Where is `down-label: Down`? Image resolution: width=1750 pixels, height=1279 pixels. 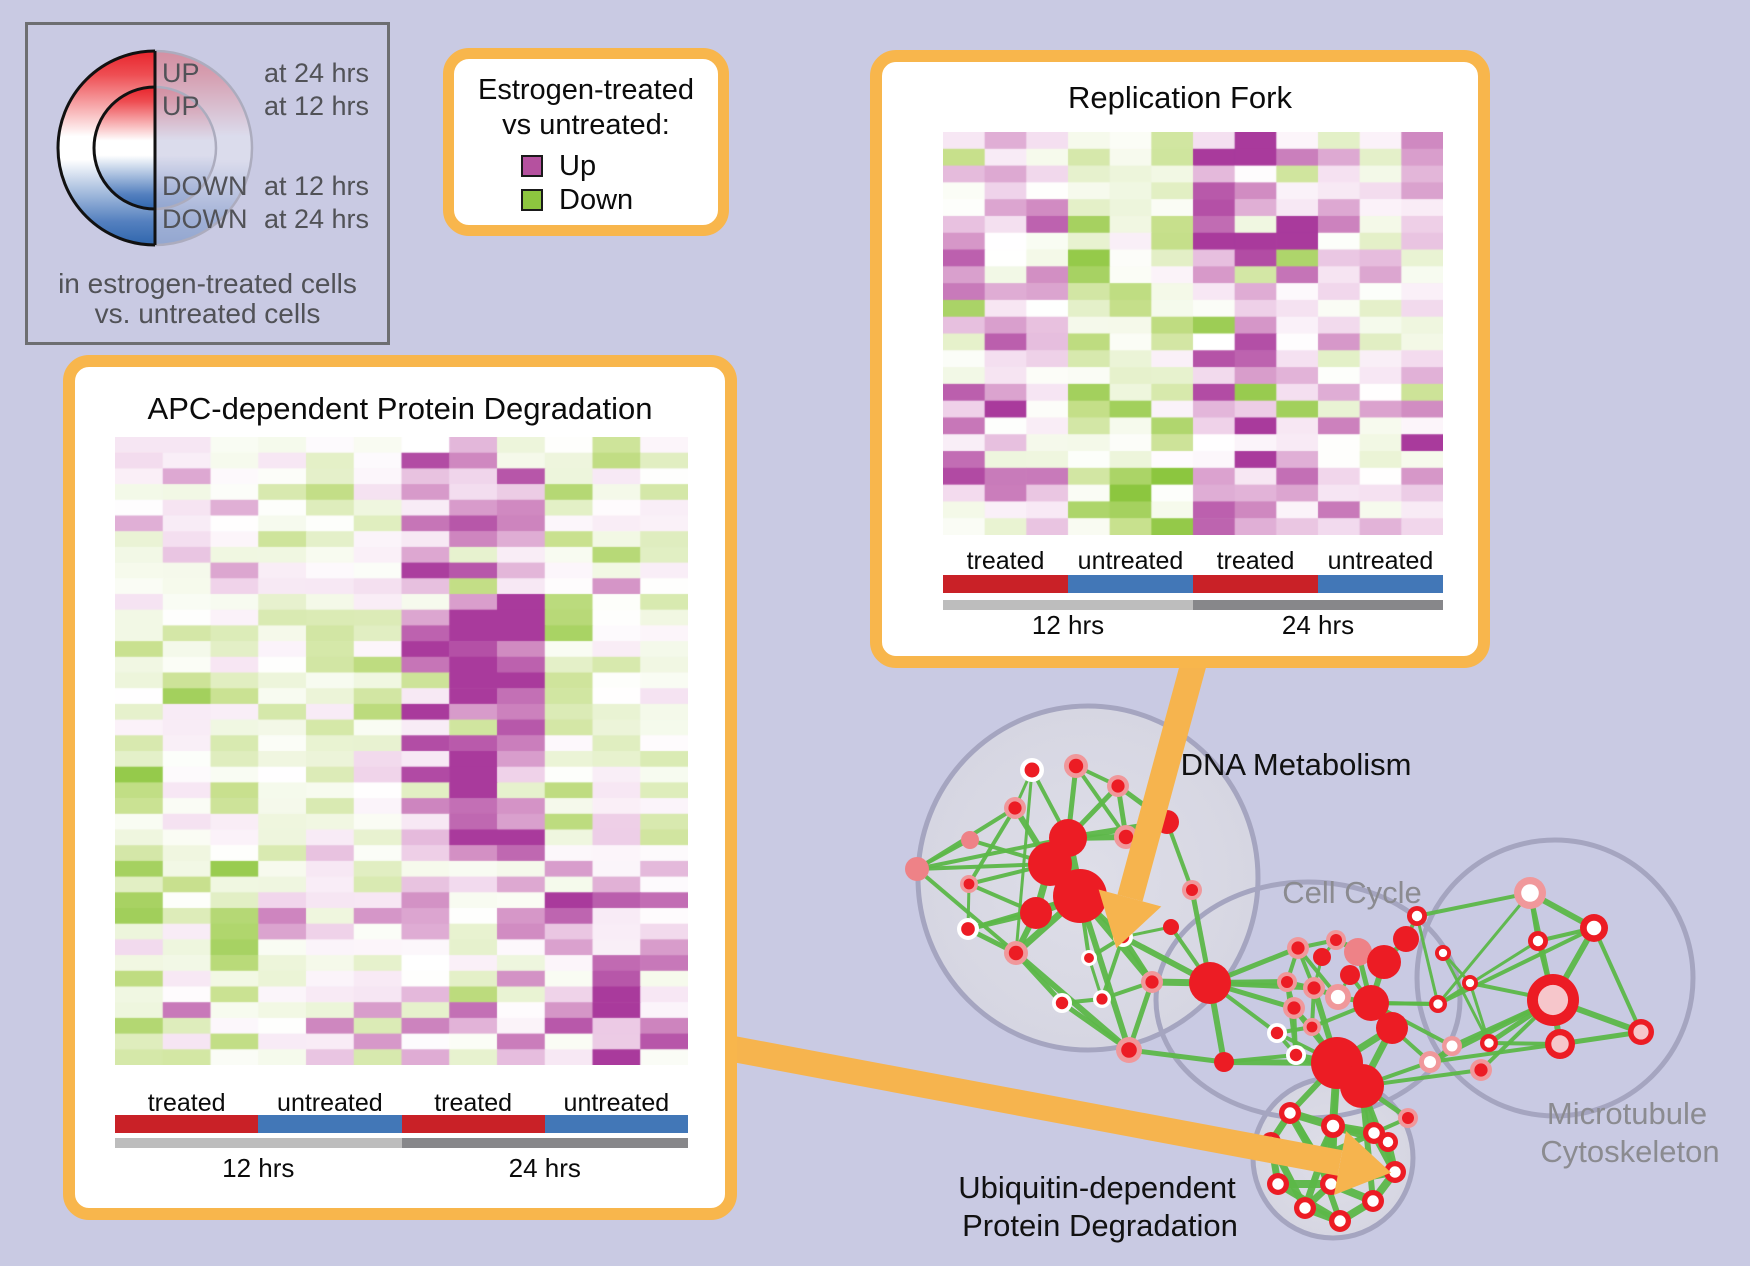
down-label: Down is located at coordinates (596, 200).